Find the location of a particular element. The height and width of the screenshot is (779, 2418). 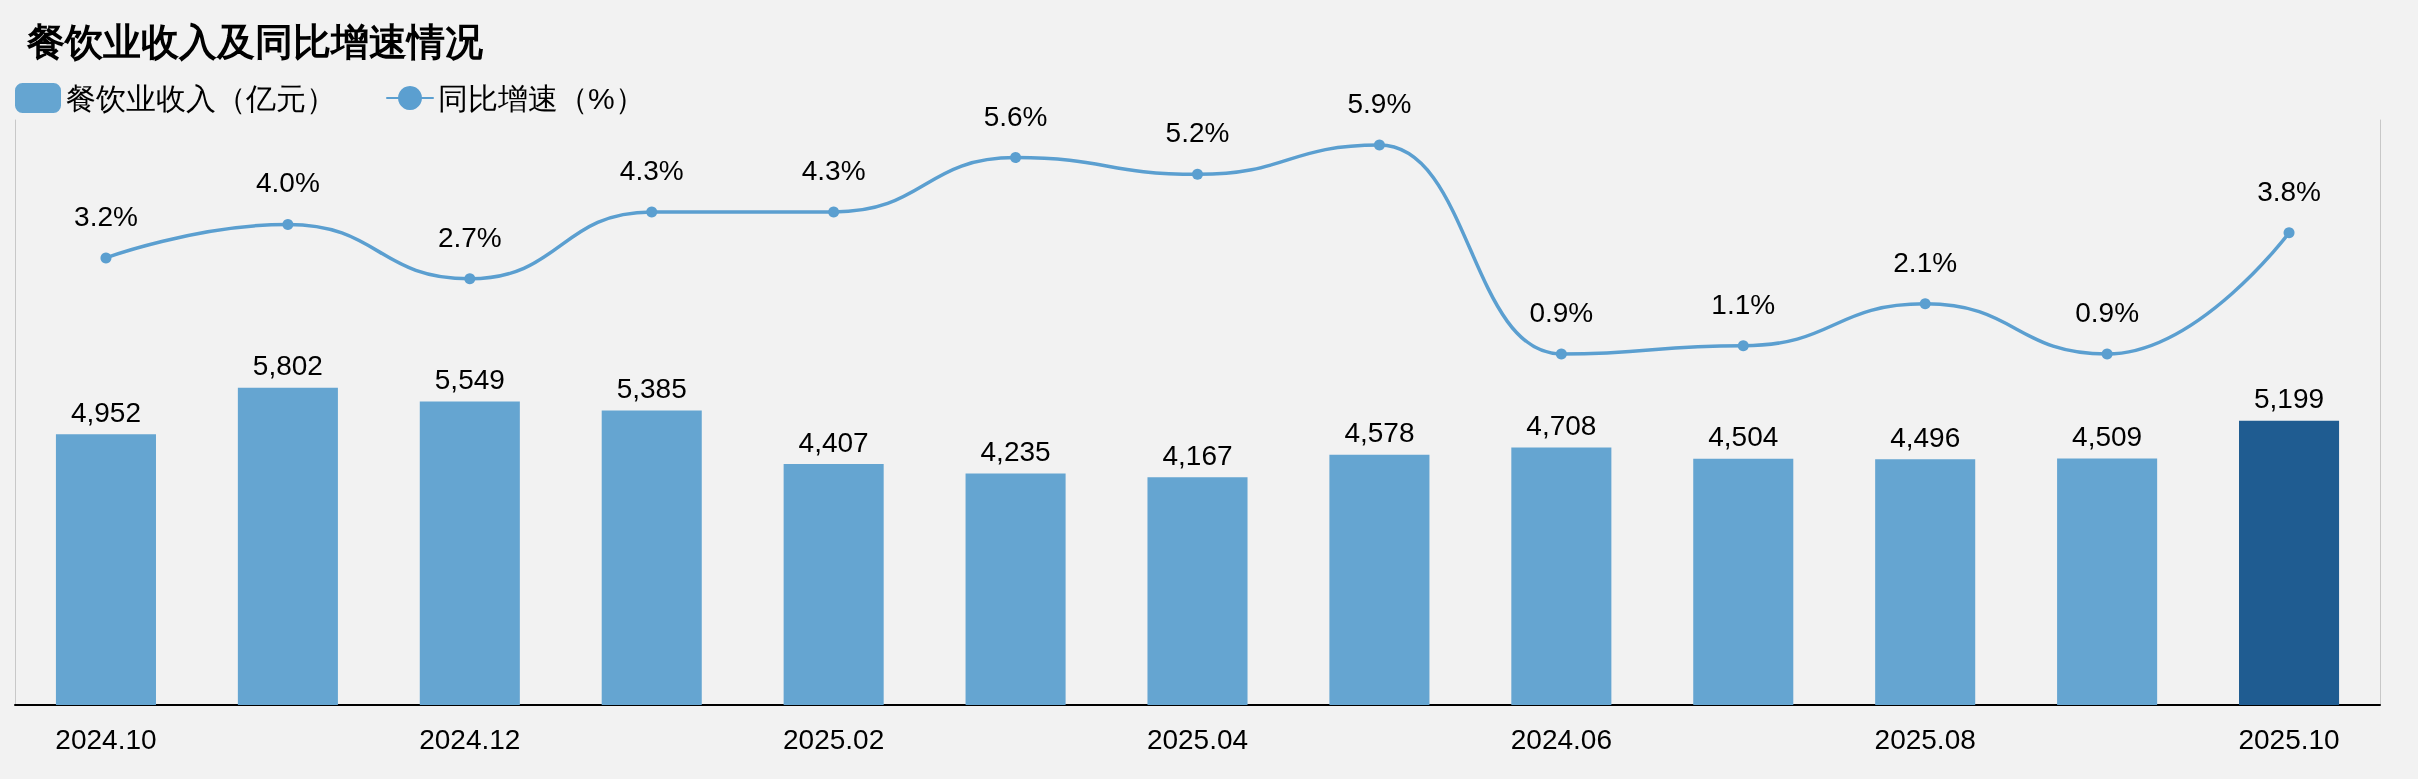

data-label: 4,167 is located at coordinates (1197, 455).